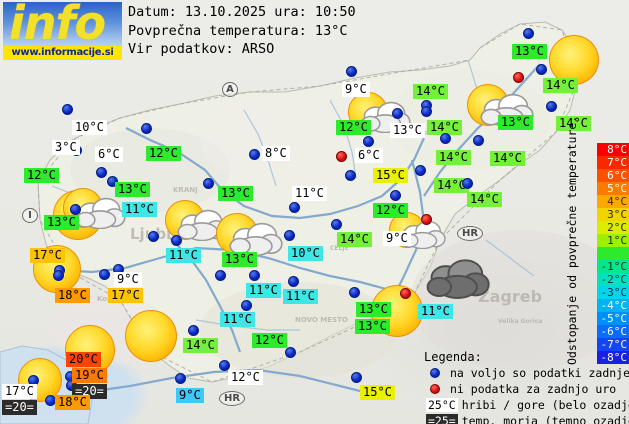 This screenshot has height=424, width=629. I want to click on temperature-label: 12°C, so click(353, 127).